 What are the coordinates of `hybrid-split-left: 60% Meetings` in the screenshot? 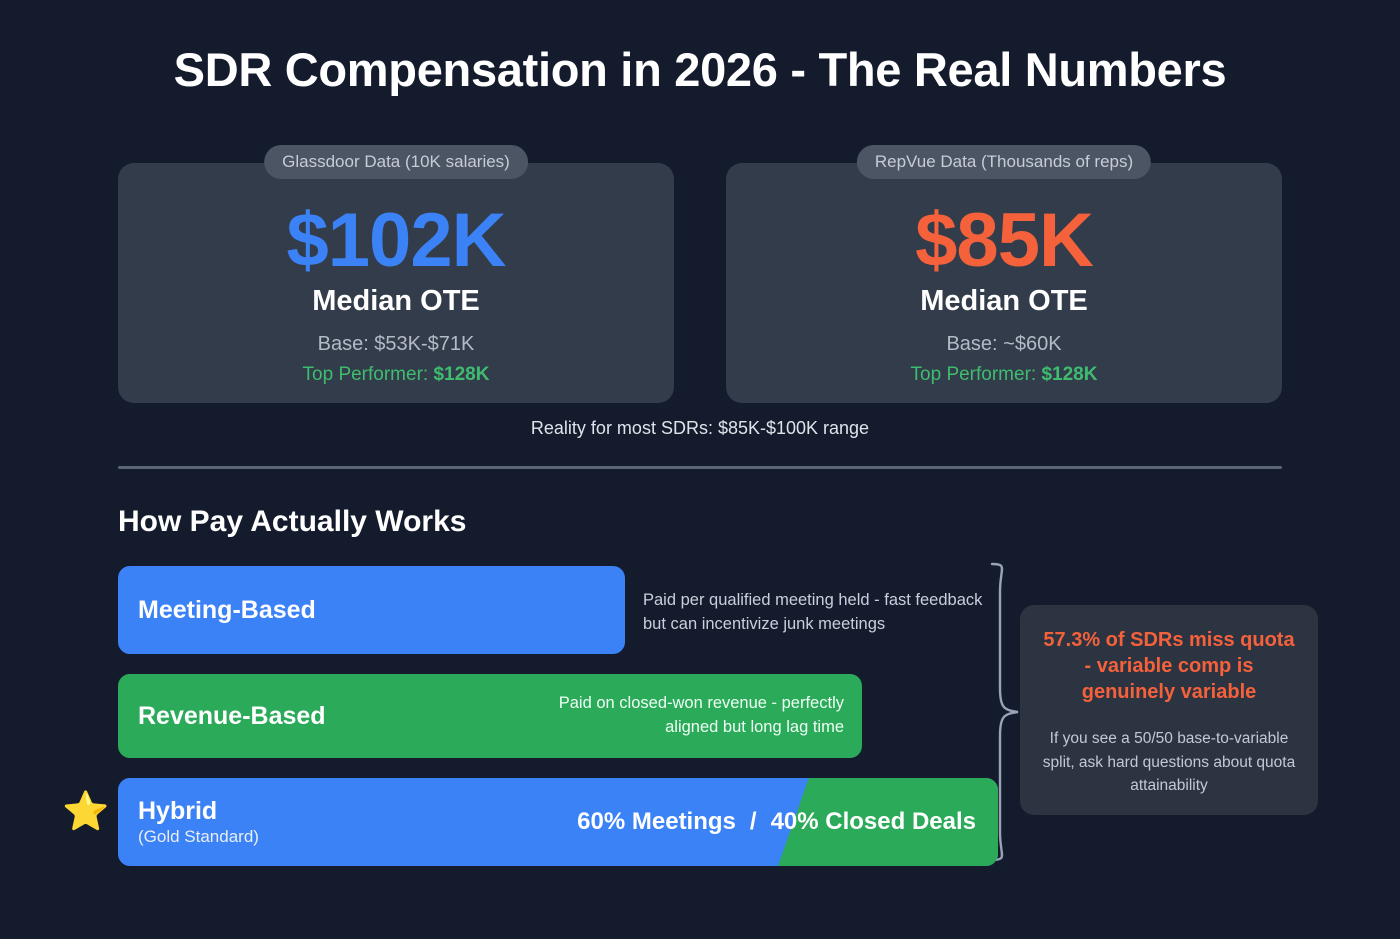 It's located at (656, 821).